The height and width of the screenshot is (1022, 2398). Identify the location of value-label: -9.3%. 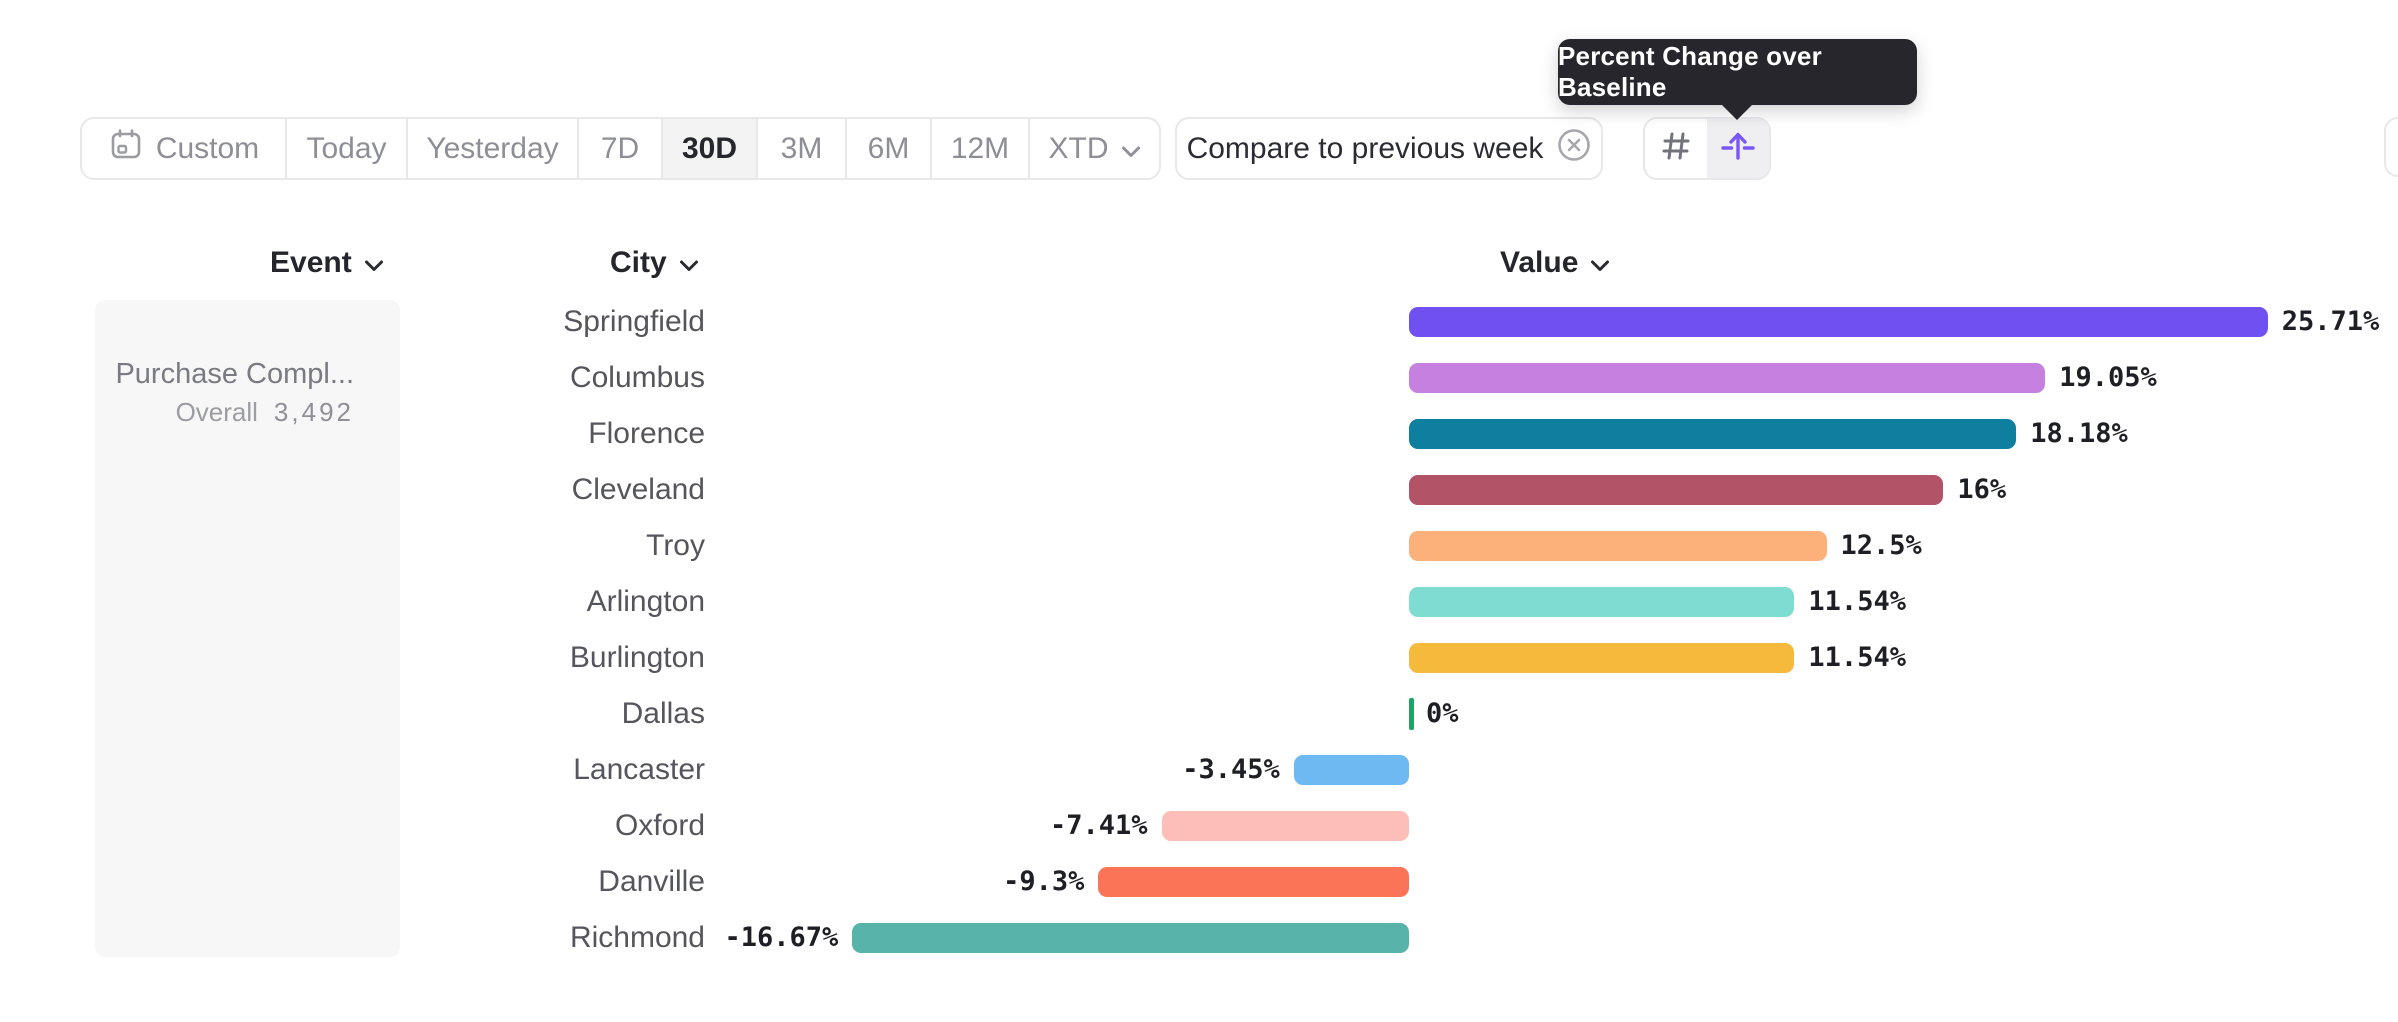
(1044, 881).